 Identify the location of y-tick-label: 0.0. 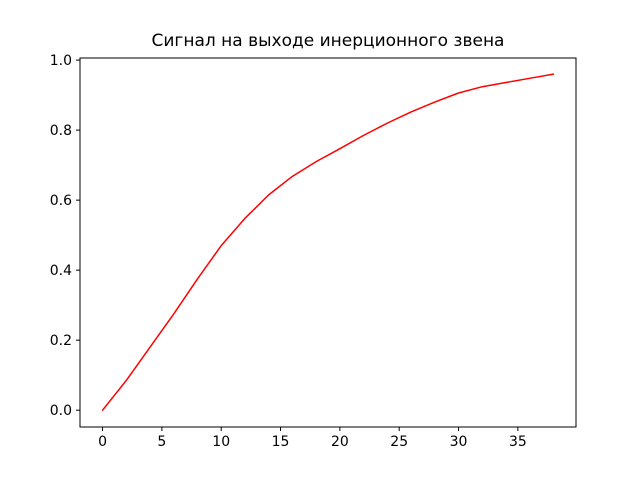
(61, 411).